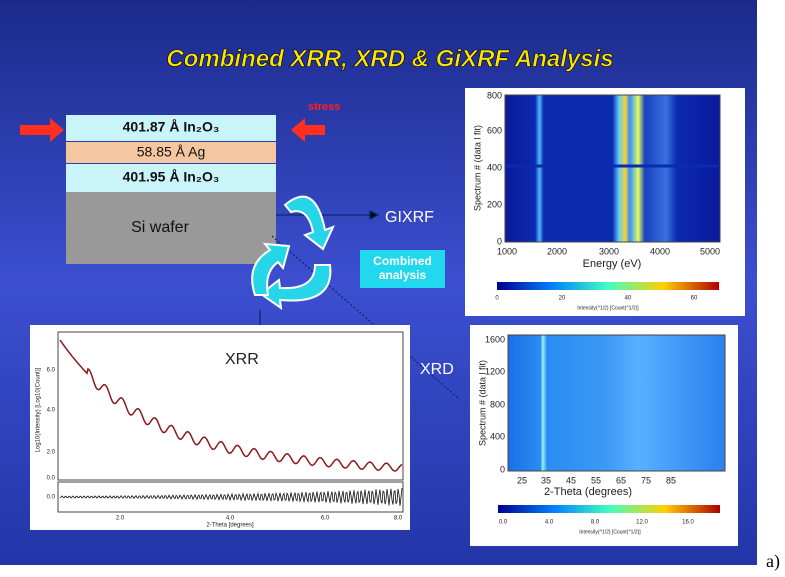 The height and width of the screenshot is (577, 785). I want to click on layer-label: 401.95 Å In₂O₃, so click(171, 177).